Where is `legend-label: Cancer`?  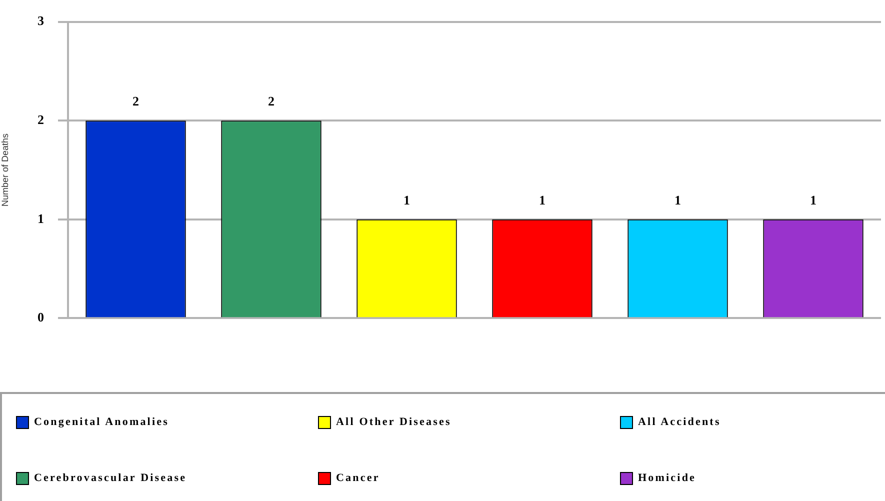 legend-label: Cancer is located at coordinates (358, 478).